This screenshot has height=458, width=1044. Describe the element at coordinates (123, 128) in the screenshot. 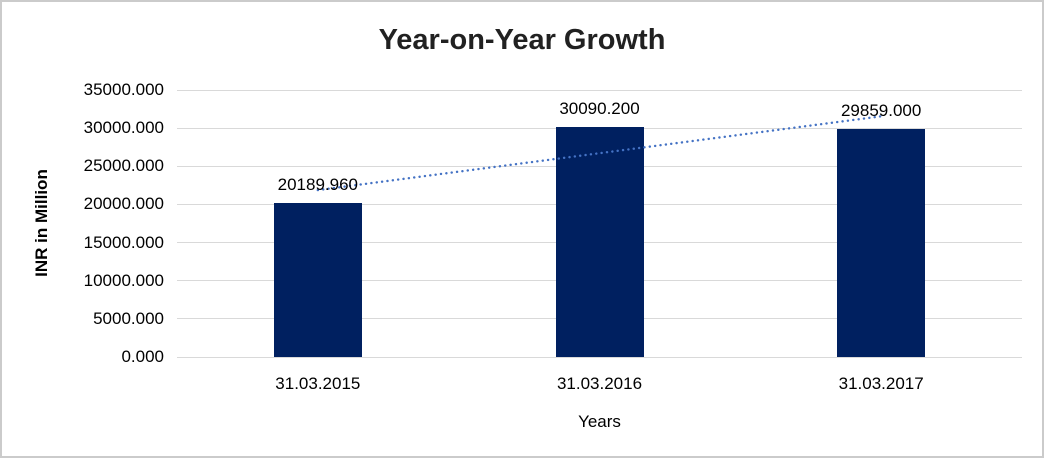

I see `y-tick-label: 30000.000` at that location.